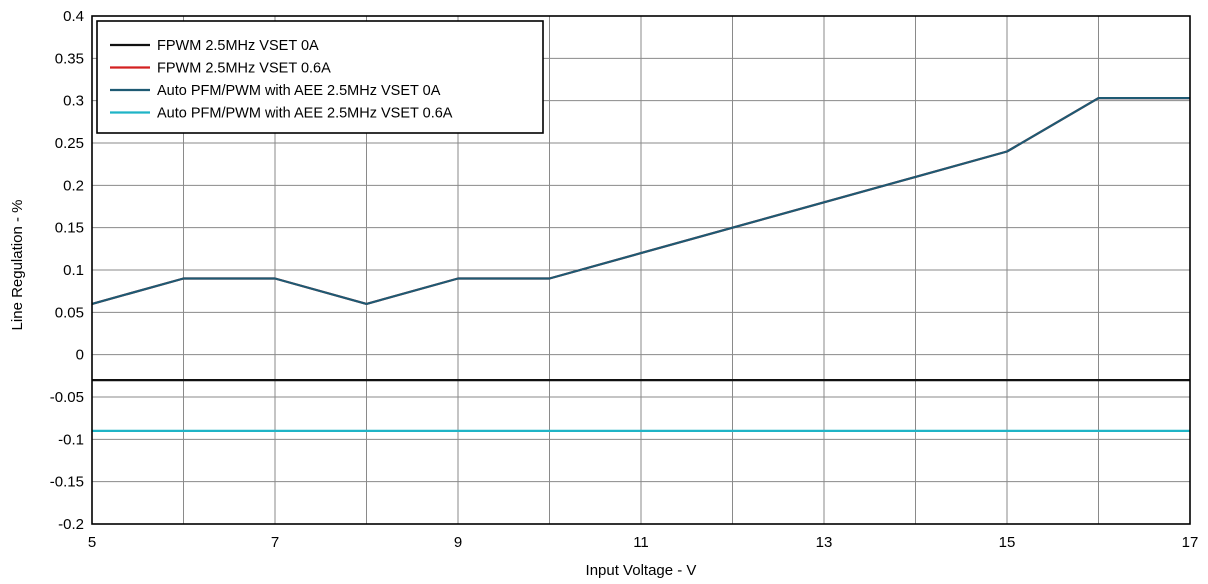 This screenshot has width=1208, height=584. Describe the element at coordinates (71, 439) in the screenshot. I see `y-tick-label: -0.1` at that location.